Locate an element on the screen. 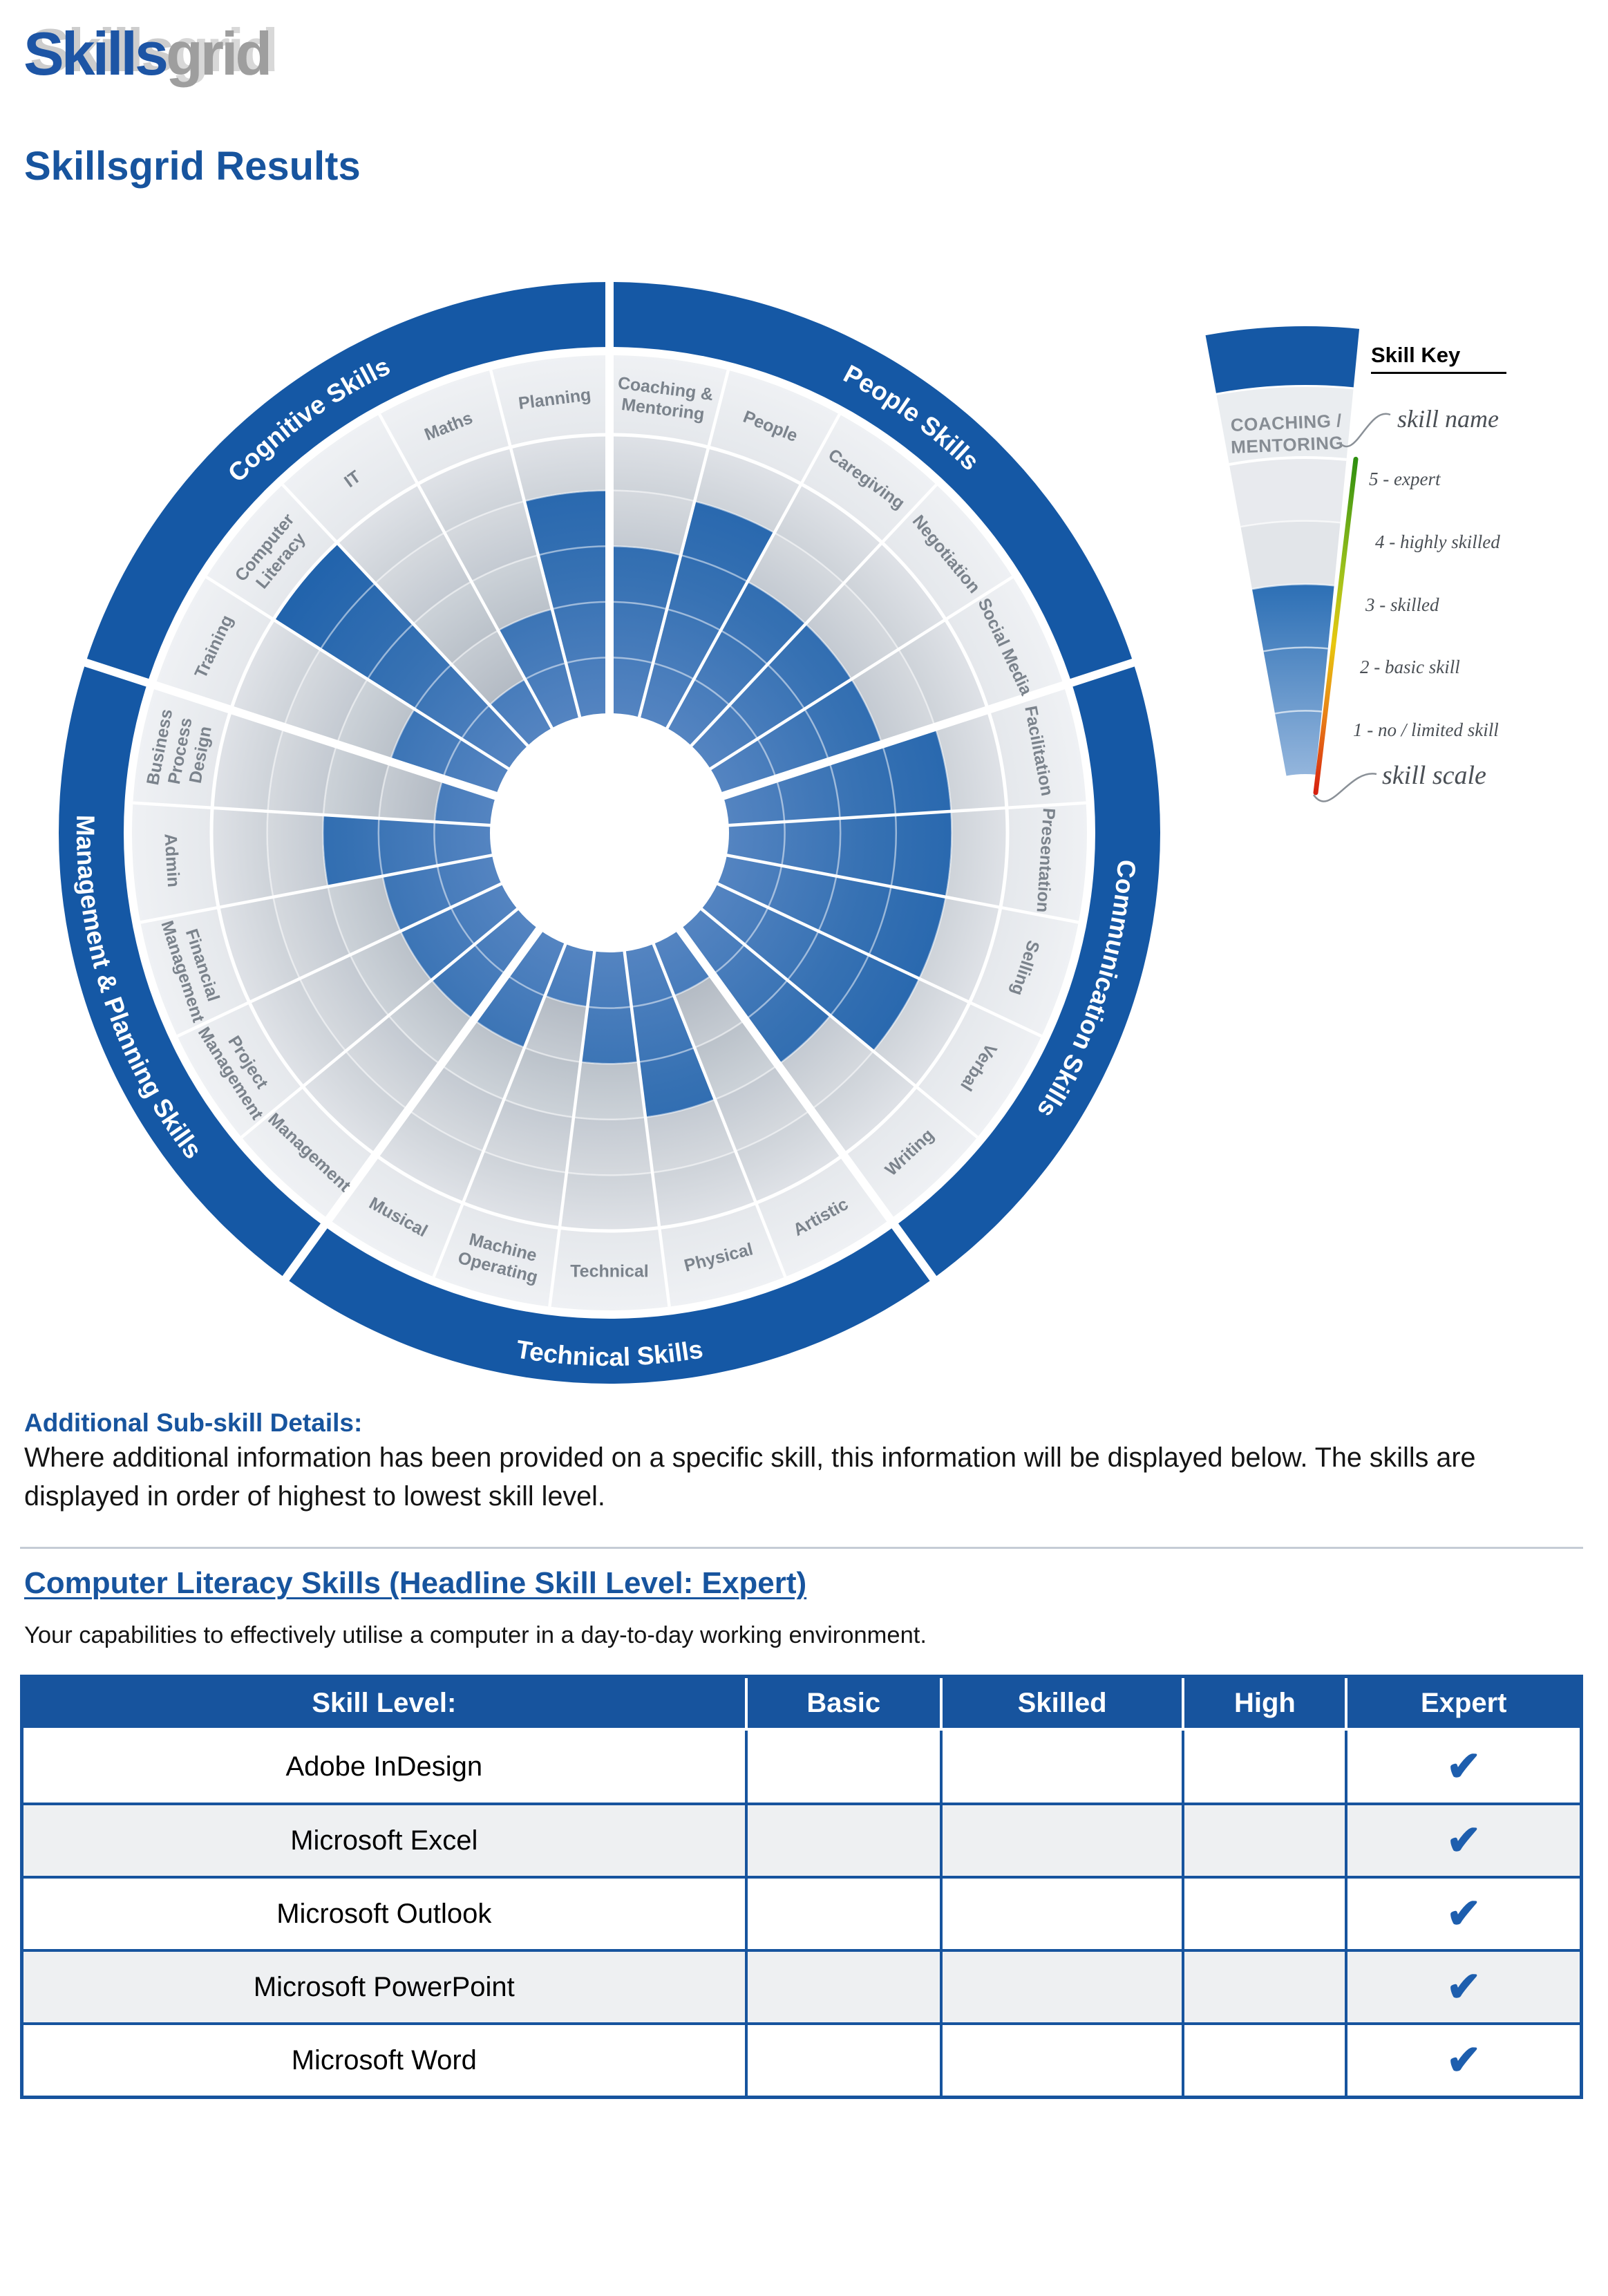  svg-text: Admin is located at coordinates (171, 860).